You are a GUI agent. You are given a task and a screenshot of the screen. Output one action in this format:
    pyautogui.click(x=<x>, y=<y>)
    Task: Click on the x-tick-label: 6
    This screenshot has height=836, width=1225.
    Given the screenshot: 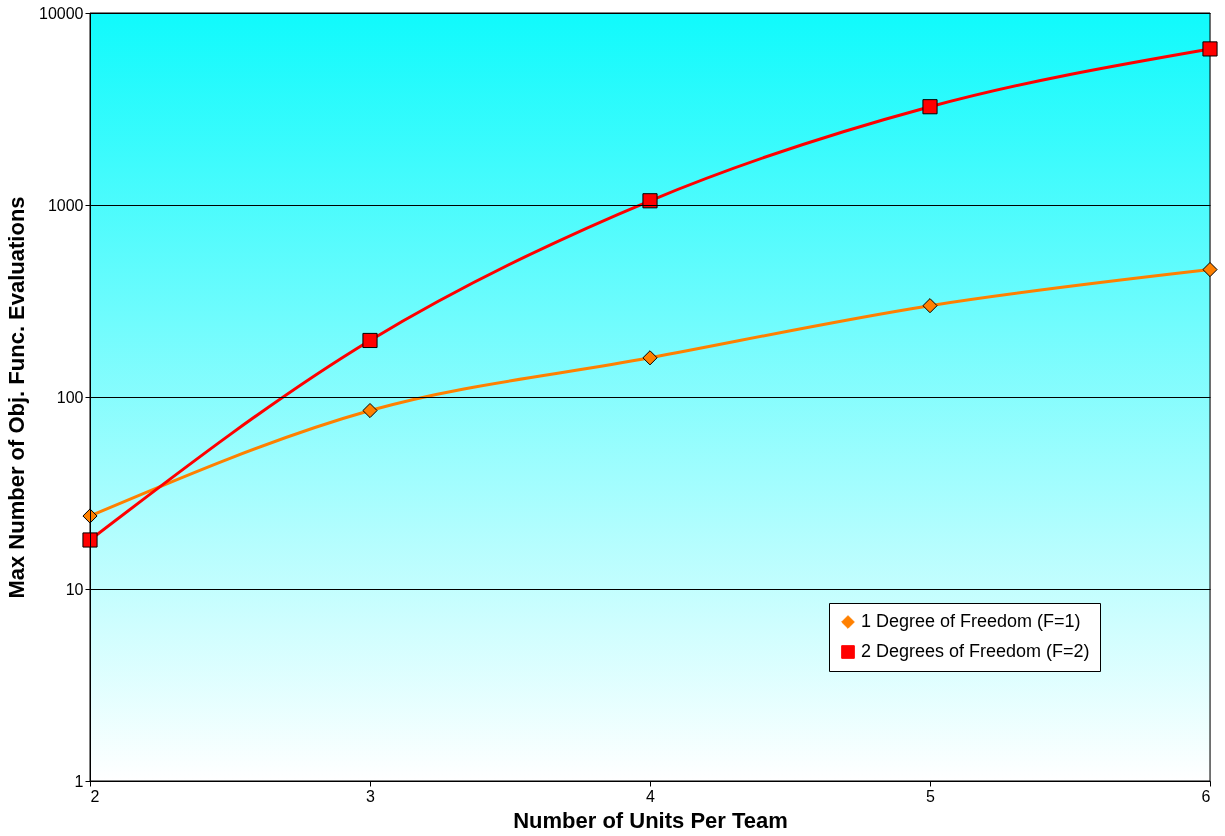 What is the action you would take?
    pyautogui.click(x=1206, y=796)
    